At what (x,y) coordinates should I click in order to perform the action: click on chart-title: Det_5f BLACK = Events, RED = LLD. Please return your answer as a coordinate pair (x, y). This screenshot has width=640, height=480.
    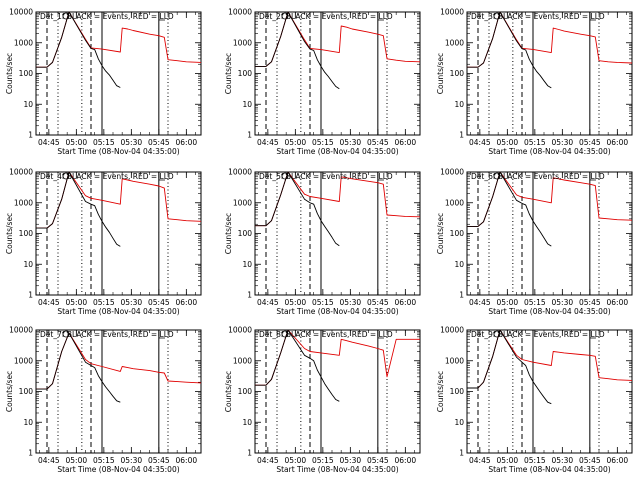
    Looking at the image, I should click on (326, 176).